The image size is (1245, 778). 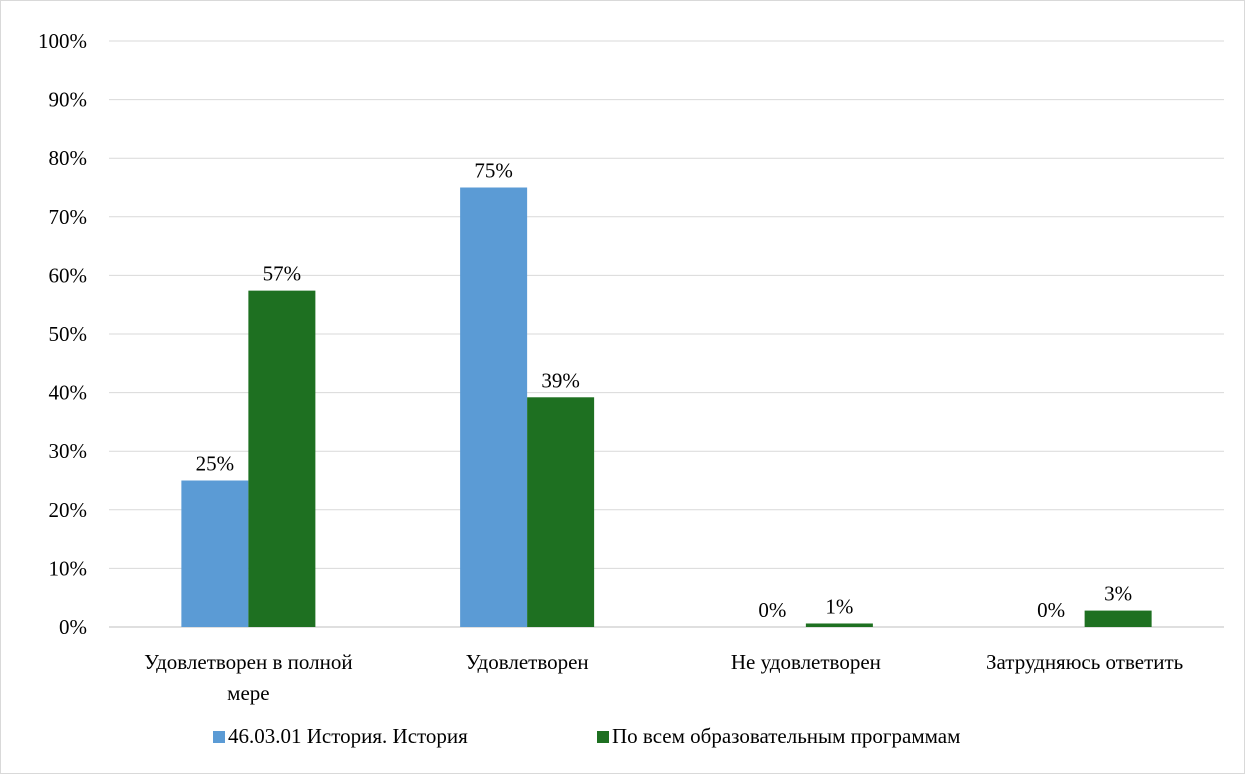 What do you see at coordinates (62, 41) in the screenshot?
I see `y-tick-label: 100%` at bounding box center [62, 41].